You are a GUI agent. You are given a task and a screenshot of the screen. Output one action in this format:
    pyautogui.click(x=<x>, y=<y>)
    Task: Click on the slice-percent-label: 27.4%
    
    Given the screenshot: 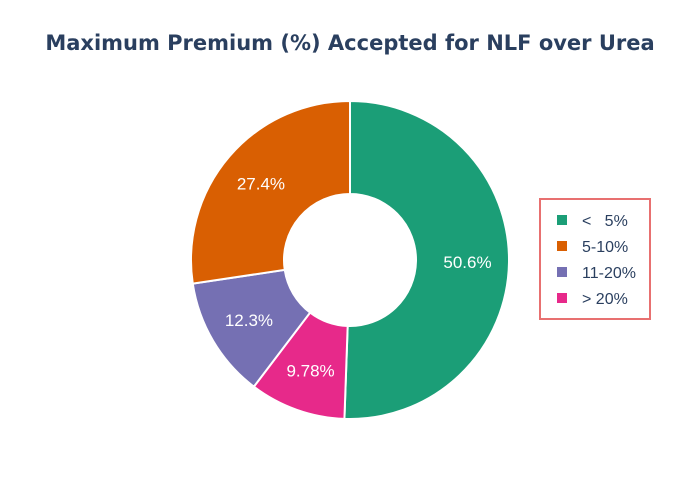 What is the action you would take?
    pyautogui.click(x=261, y=183)
    